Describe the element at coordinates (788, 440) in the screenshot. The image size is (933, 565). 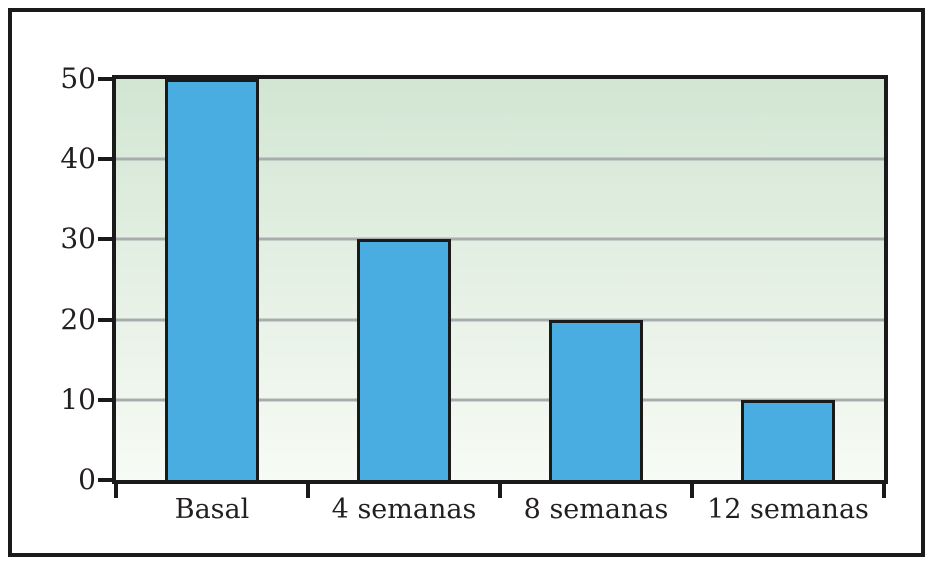
I see `bar-12-semanas` at that location.